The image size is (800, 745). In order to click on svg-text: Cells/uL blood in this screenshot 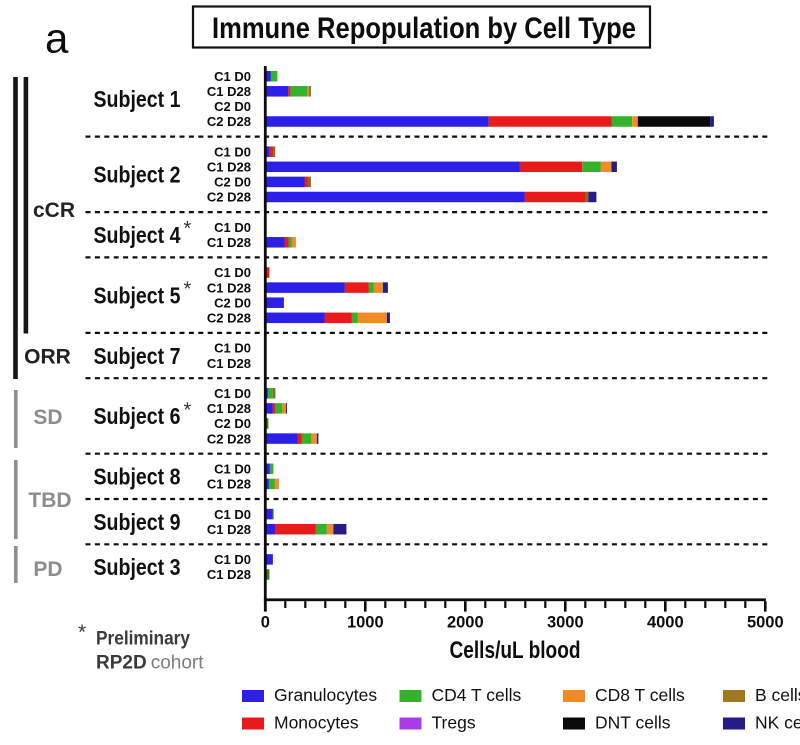, I will do `click(515, 650)`.